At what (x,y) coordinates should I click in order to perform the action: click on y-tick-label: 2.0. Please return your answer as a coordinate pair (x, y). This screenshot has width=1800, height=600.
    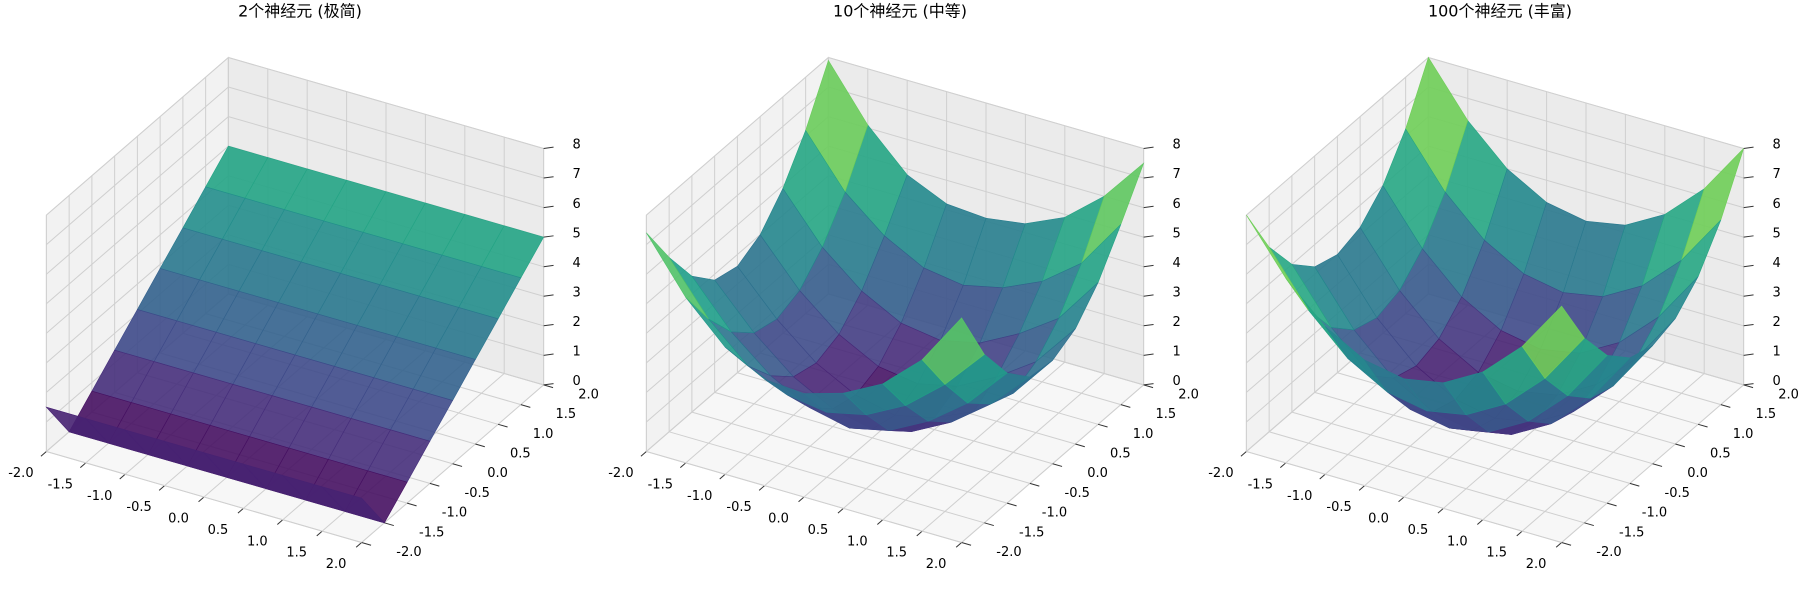
    Looking at the image, I should click on (588, 394).